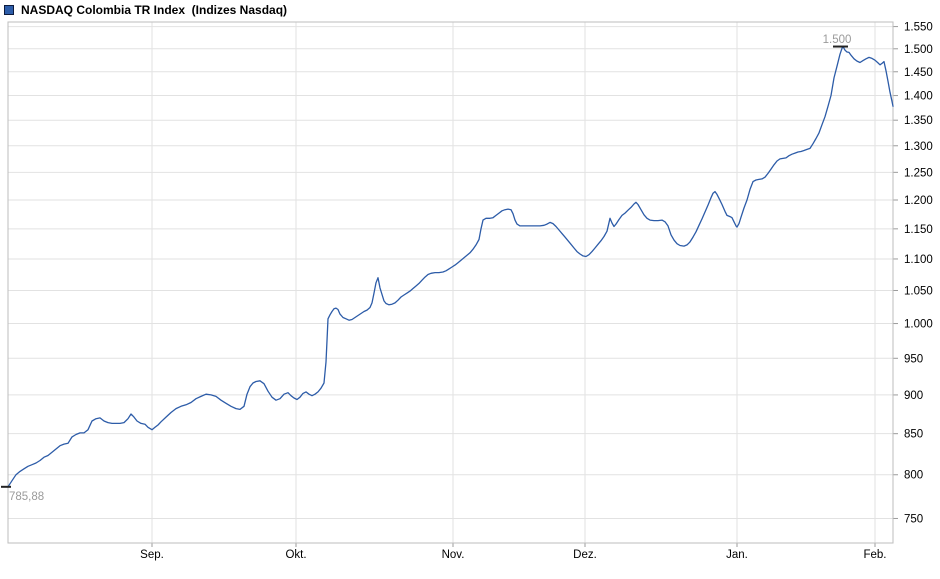 Image resolution: width=940 pixels, height=579 pixels. Describe the element at coordinates (918, 230) in the screenshot. I see `y-axis-label: 1.150` at that location.